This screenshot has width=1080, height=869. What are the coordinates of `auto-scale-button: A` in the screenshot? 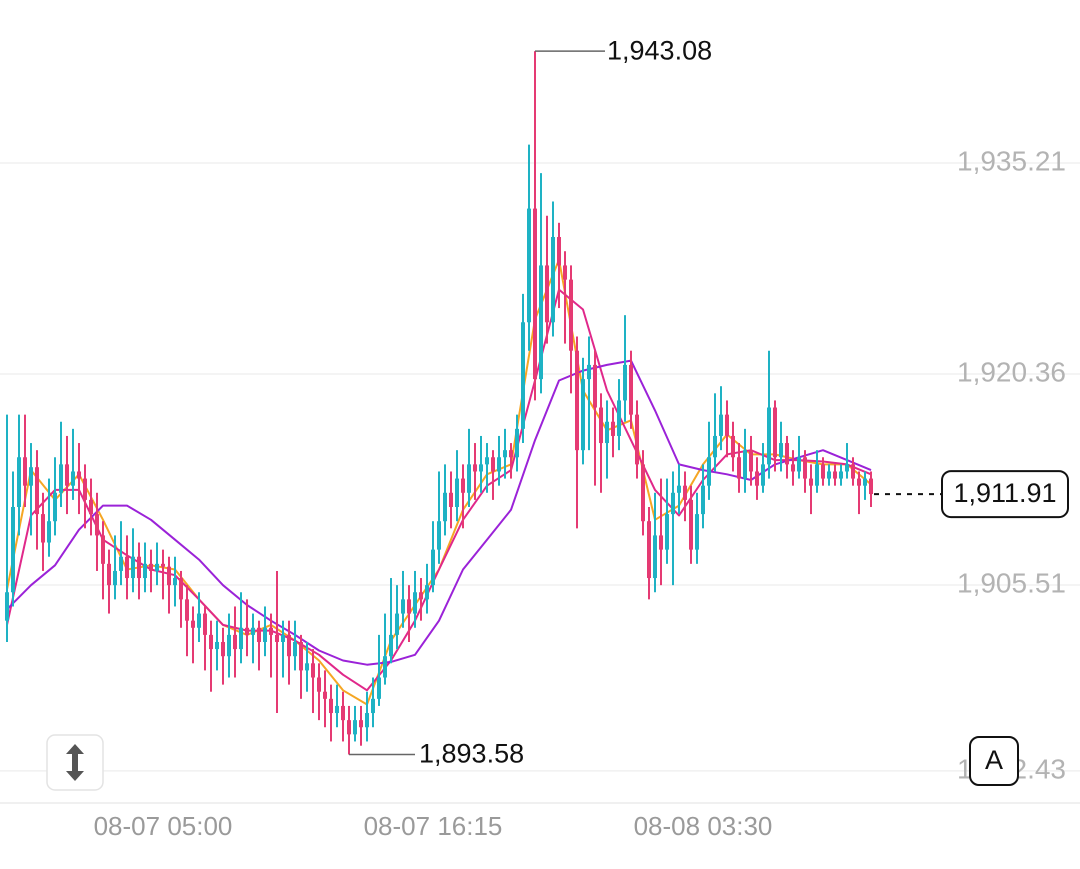 It's located at (994, 761).